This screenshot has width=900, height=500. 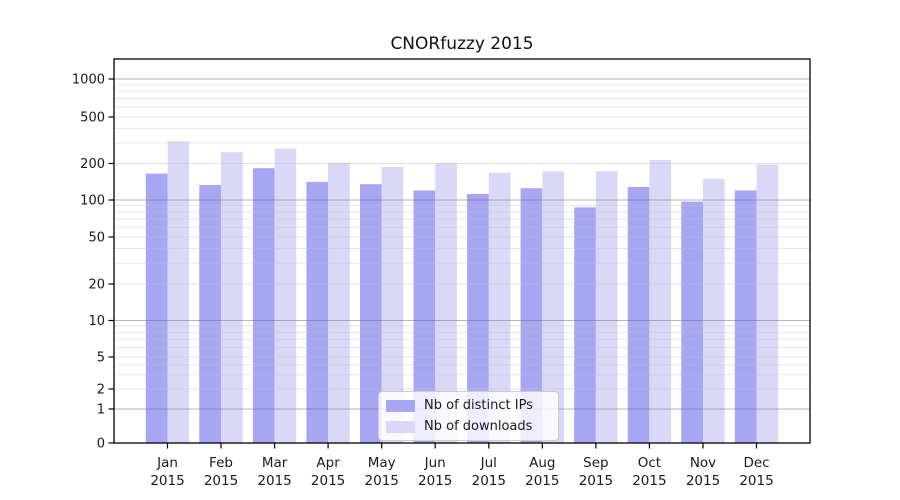 What do you see at coordinates (756, 463) in the screenshot?
I see `x-tick-label-month-dec: Dec` at bounding box center [756, 463].